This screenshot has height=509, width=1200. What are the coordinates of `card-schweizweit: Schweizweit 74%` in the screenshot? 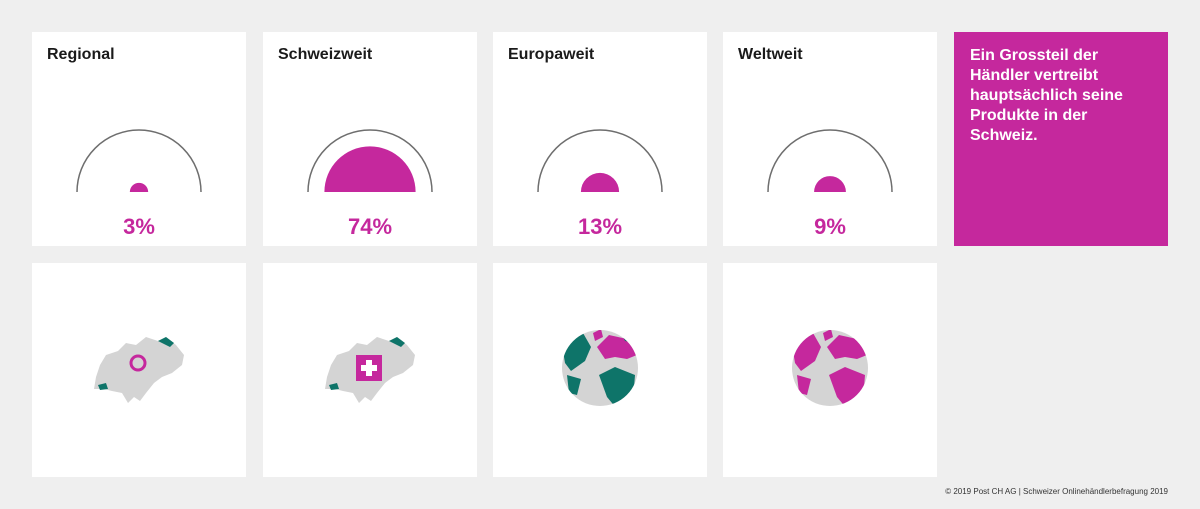 It's located at (370, 139).